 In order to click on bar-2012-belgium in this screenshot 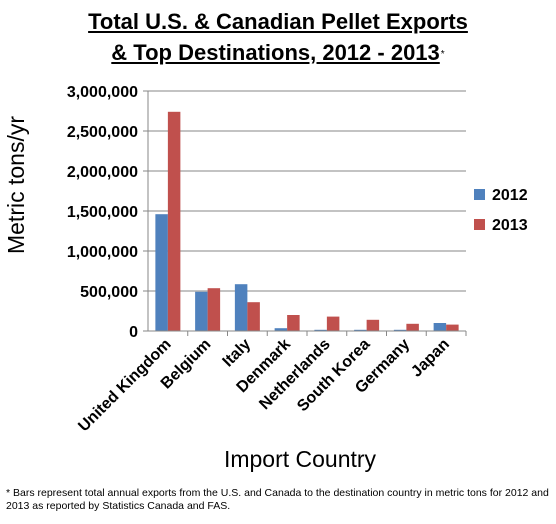, I will do `click(201, 311)`.